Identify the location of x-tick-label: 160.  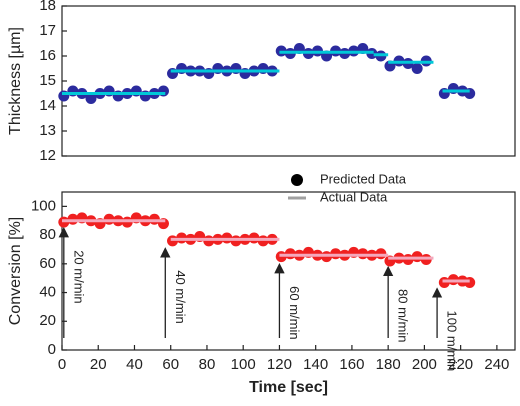
(351, 364).